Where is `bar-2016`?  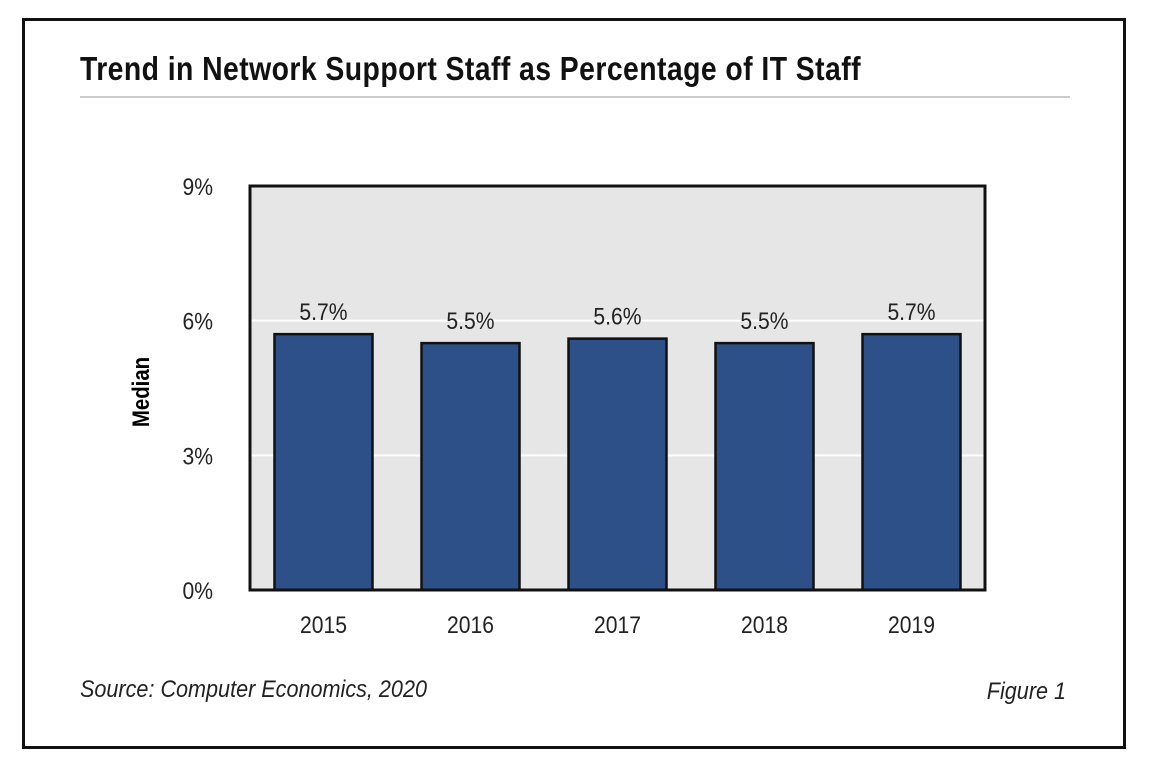 bar-2016 is located at coordinates (470, 466).